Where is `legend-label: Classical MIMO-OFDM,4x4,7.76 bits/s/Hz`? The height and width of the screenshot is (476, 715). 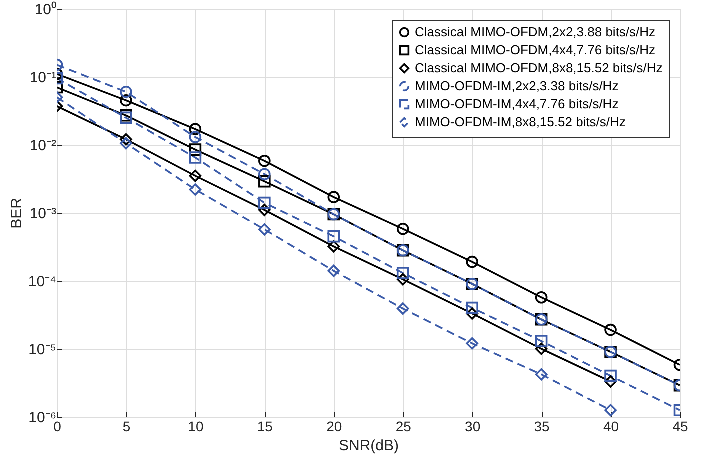
legend-label: Classical MIMO-OFDM,4x4,7.76 bits/s/Hz is located at coordinates (535, 50).